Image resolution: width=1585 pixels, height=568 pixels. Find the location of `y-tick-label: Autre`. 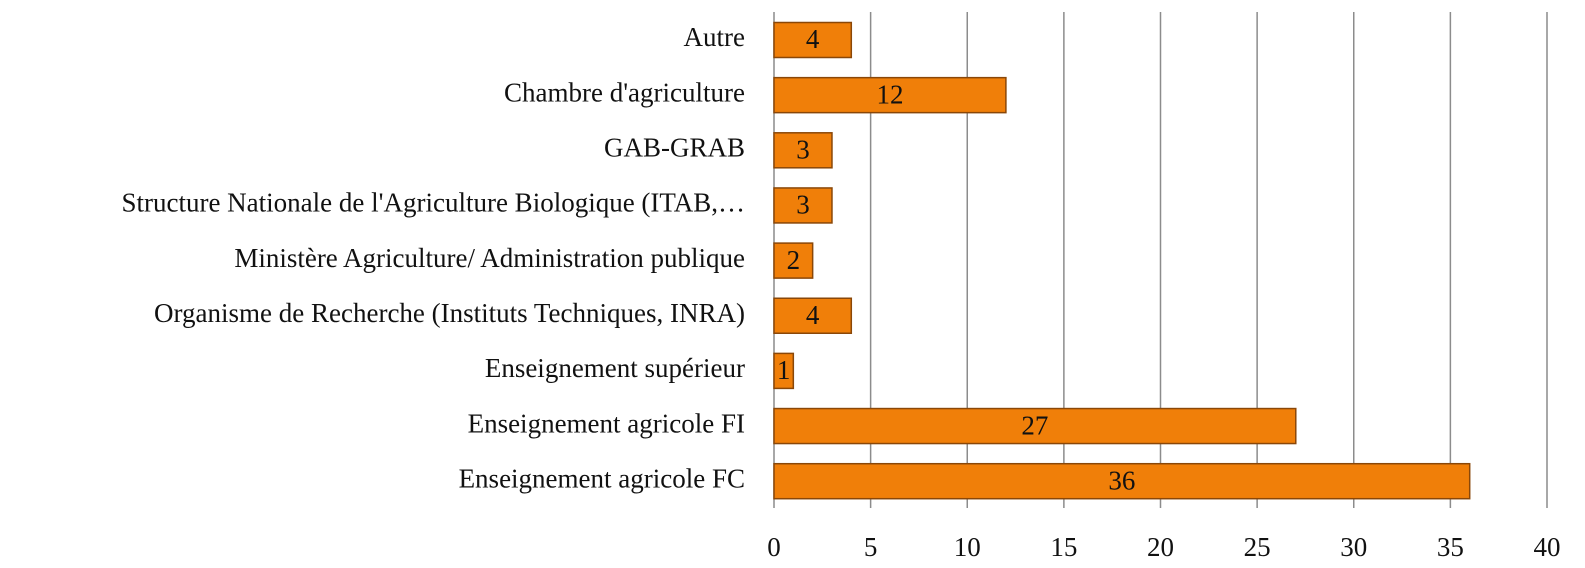

y-tick-label: Autre is located at coordinates (714, 37).